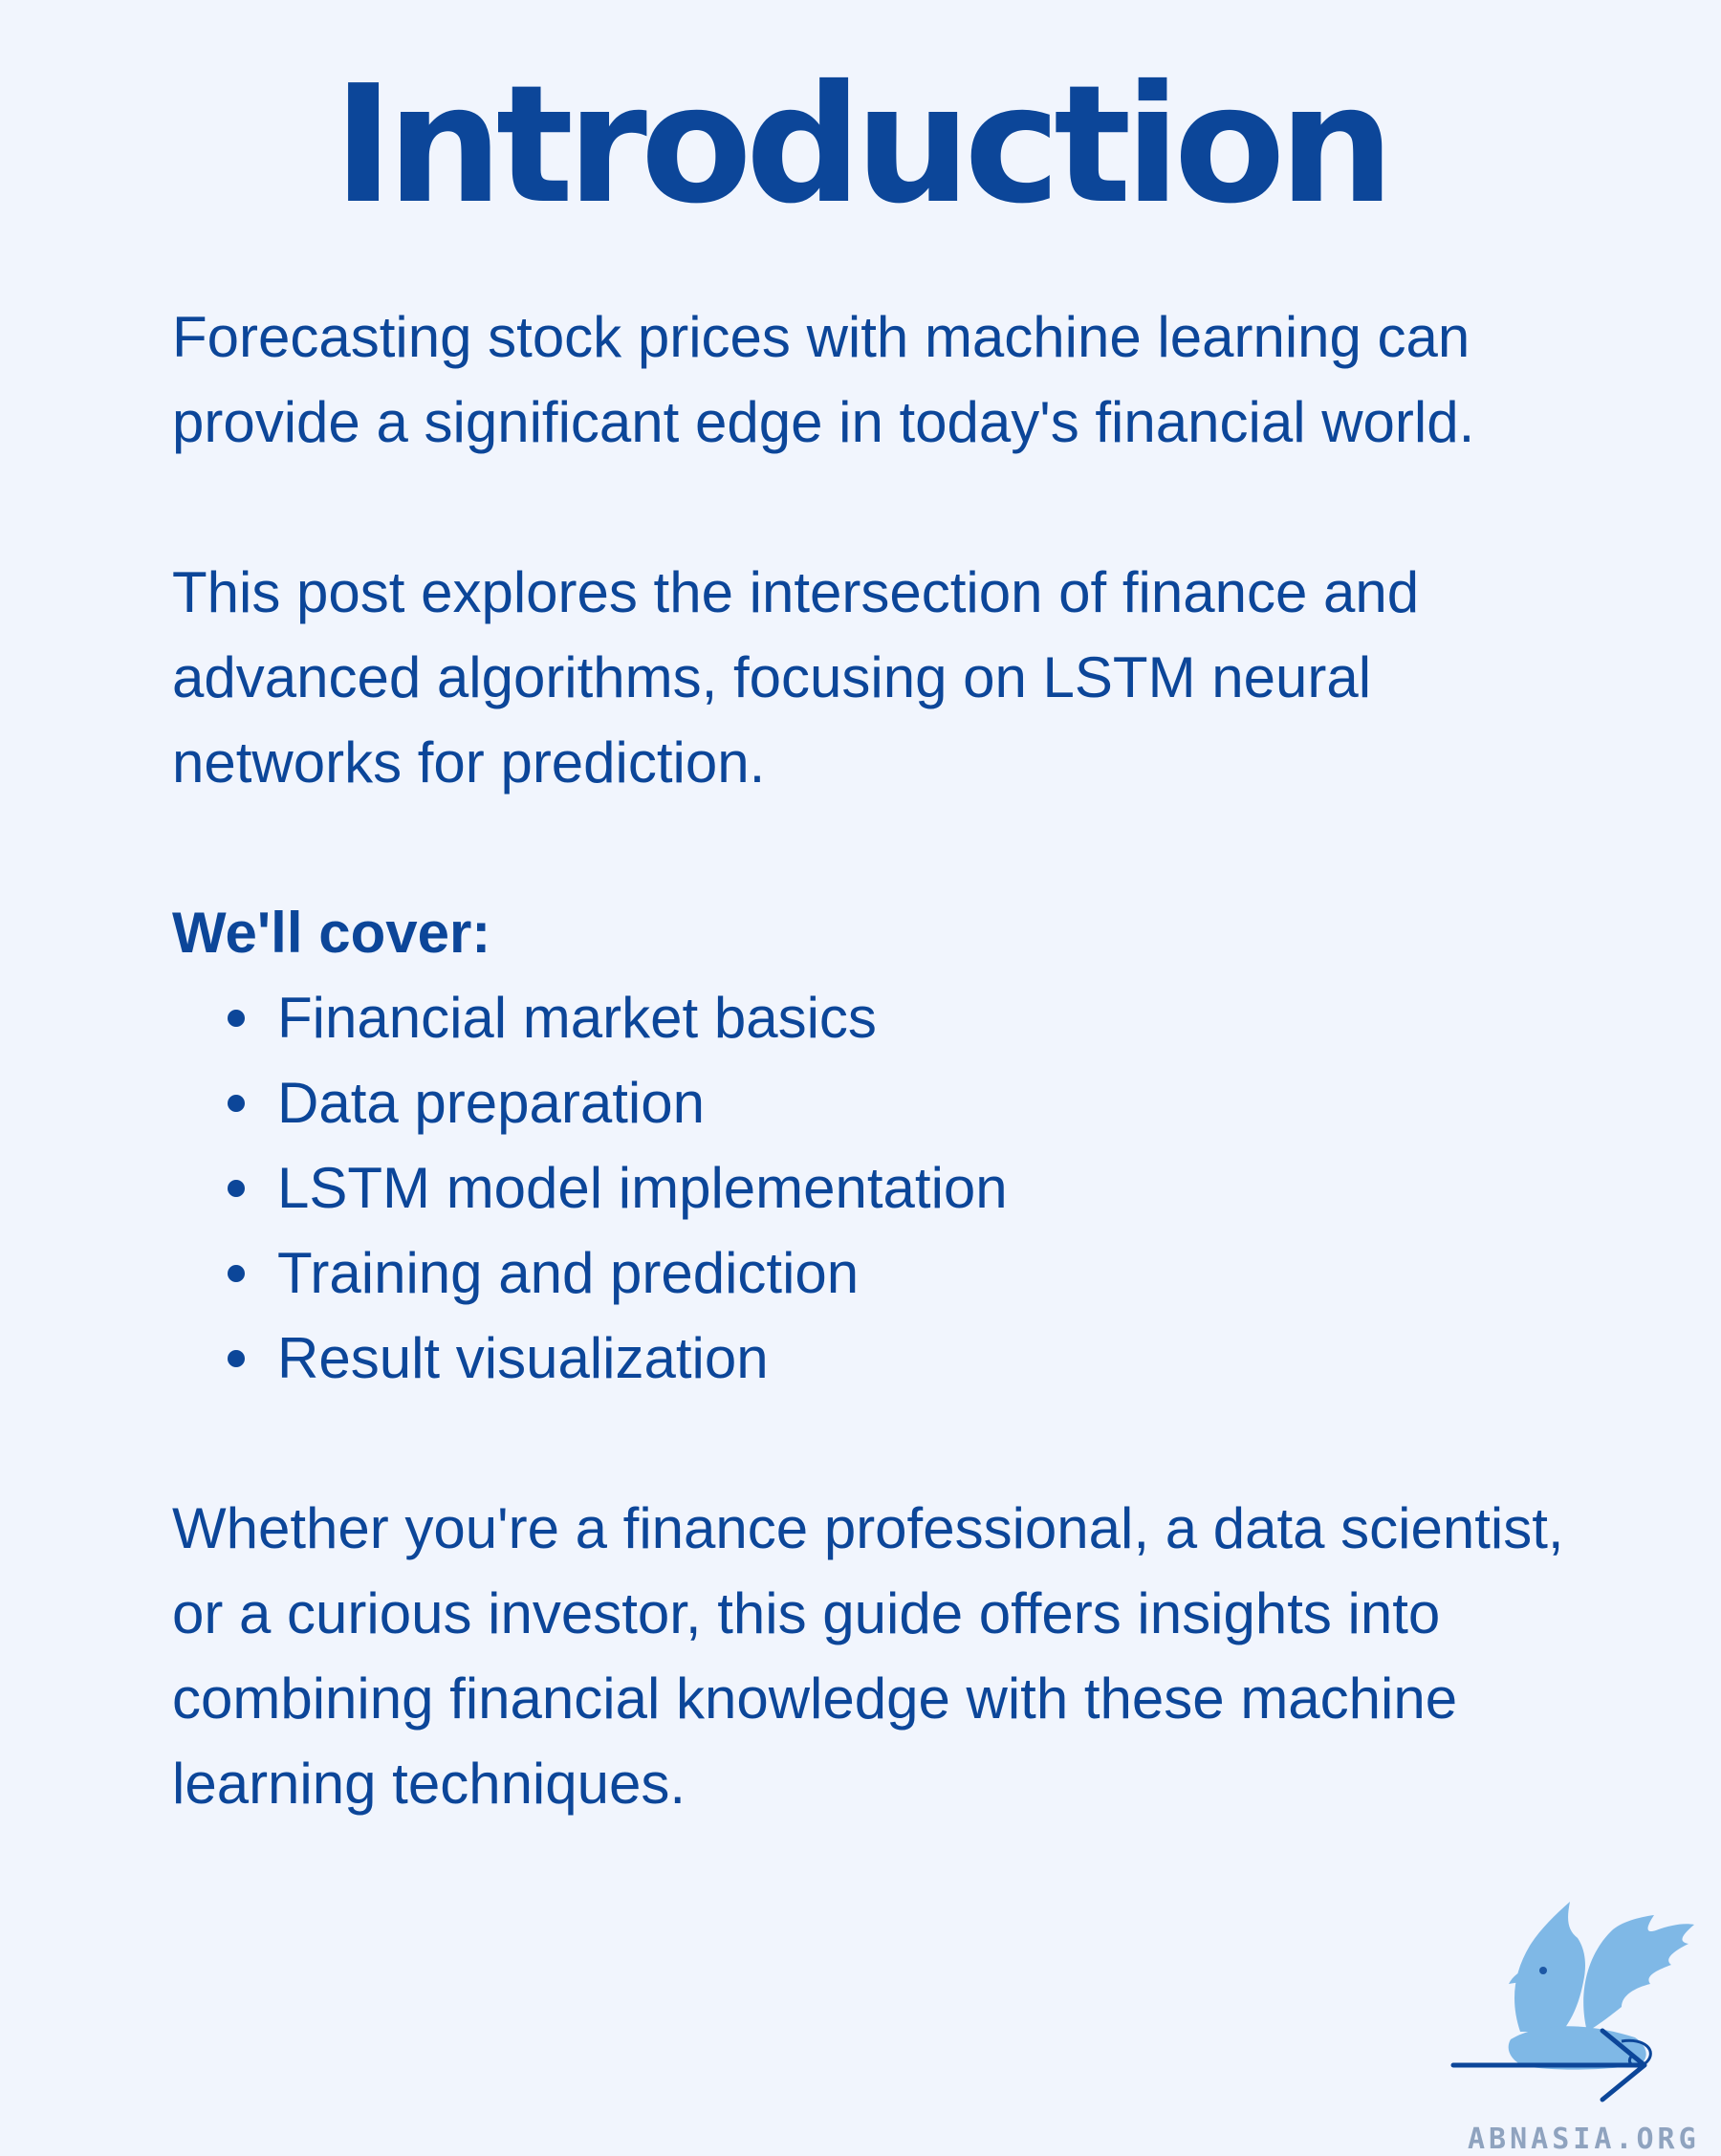 The image size is (1721, 2156). I want to click on list-item-label: Data preparation, so click(491, 1103).